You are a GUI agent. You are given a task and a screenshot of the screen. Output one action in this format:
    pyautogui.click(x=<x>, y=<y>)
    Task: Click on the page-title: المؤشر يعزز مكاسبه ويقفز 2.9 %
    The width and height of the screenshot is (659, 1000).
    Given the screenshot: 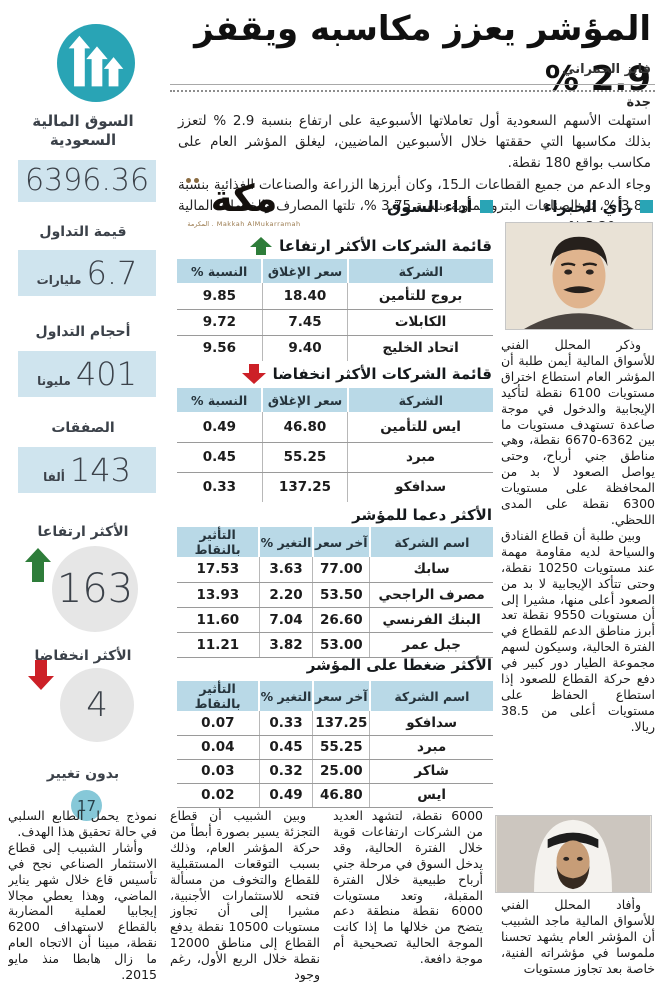 What is the action you would take?
    pyautogui.click(x=423, y=54)
    